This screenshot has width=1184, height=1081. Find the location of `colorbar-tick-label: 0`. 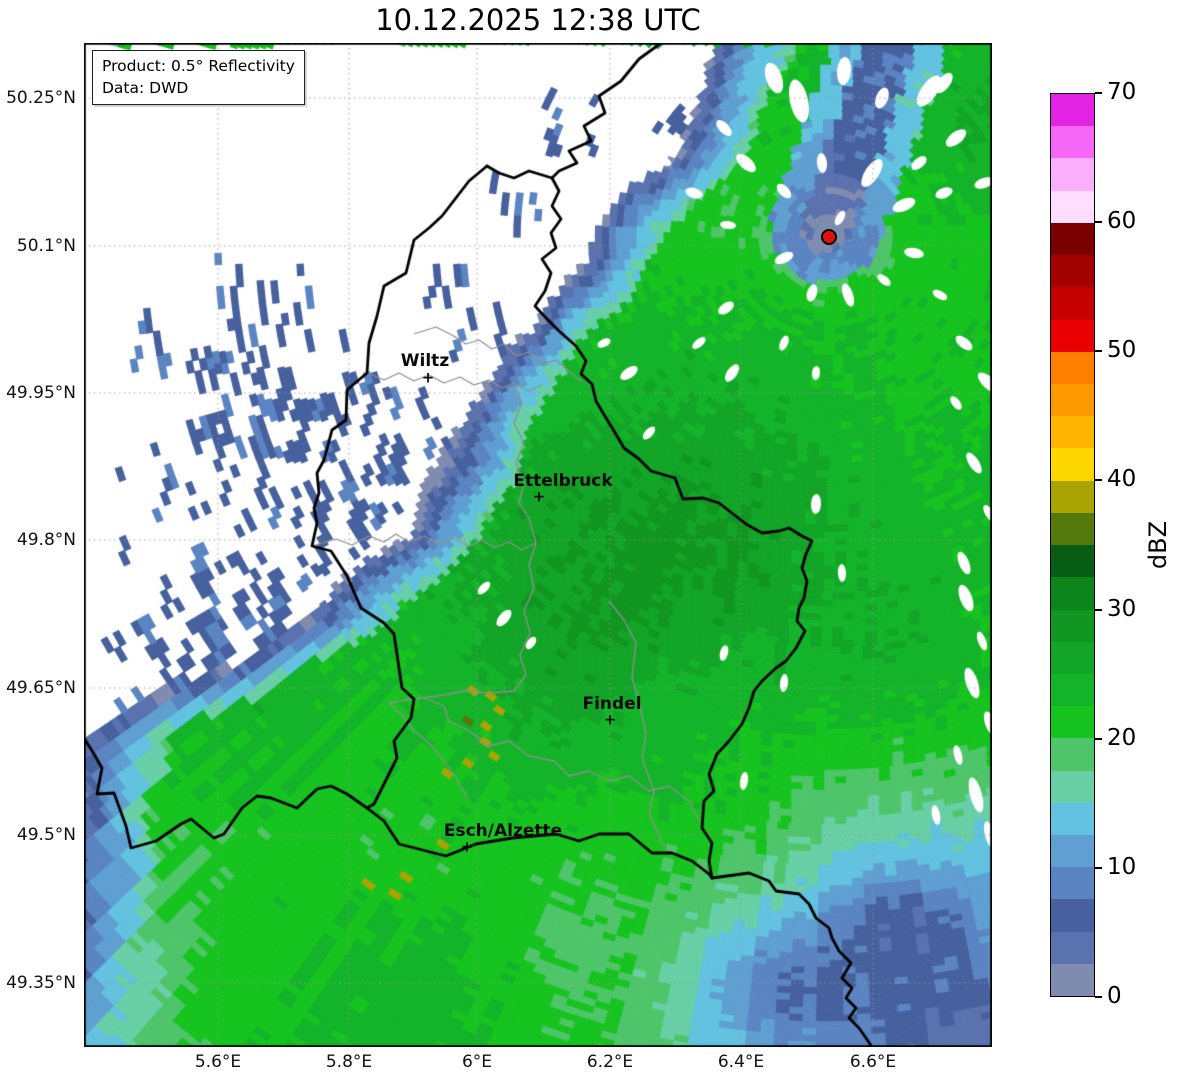

colorbar-tick-label: 0 is located at coordinates (1114, 995).